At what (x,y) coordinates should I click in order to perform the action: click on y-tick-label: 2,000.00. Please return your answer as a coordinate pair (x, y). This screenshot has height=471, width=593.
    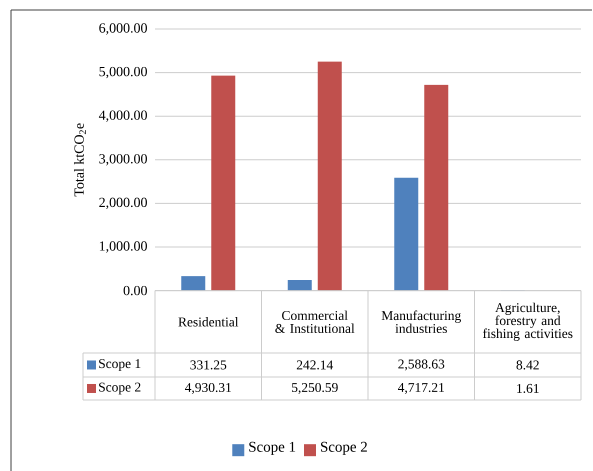
    Looking at the image, I should click on (123, 203).